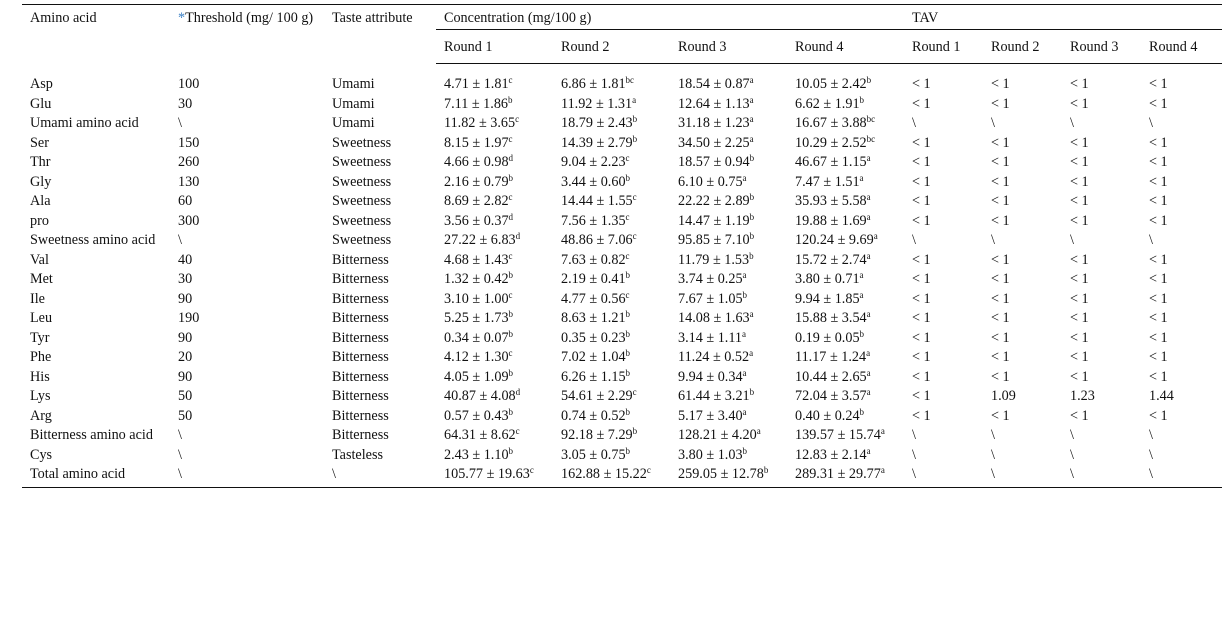 The image size is (1228, 636). Describe the element at coordinates (831, 142) in the screenshot. I see `concentration-value: 10.29 ± 2.52` at that location.